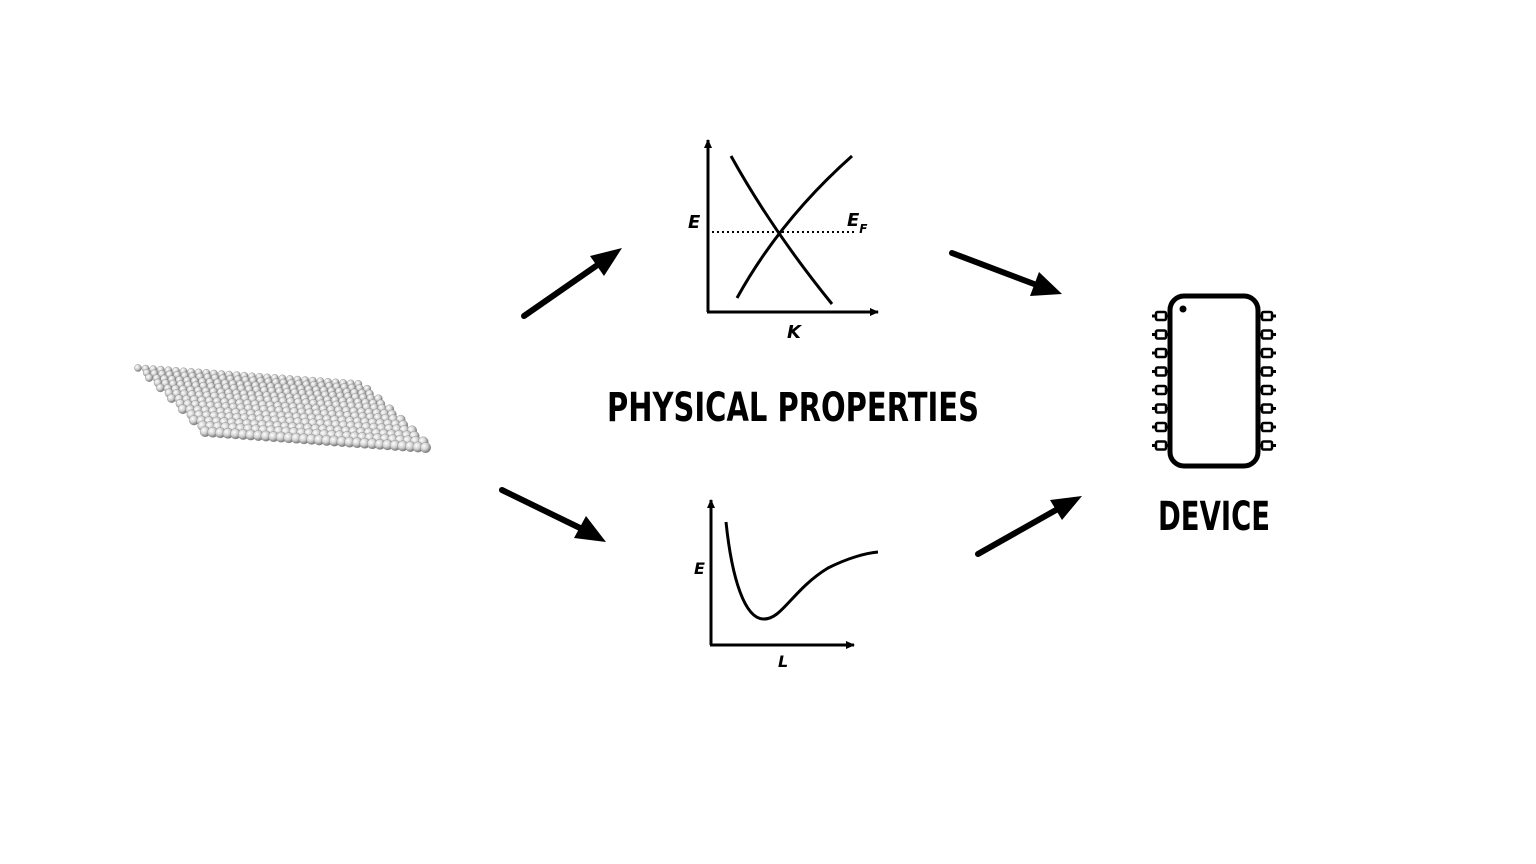  I want to click on band-curve-descending, so click(781, 230).